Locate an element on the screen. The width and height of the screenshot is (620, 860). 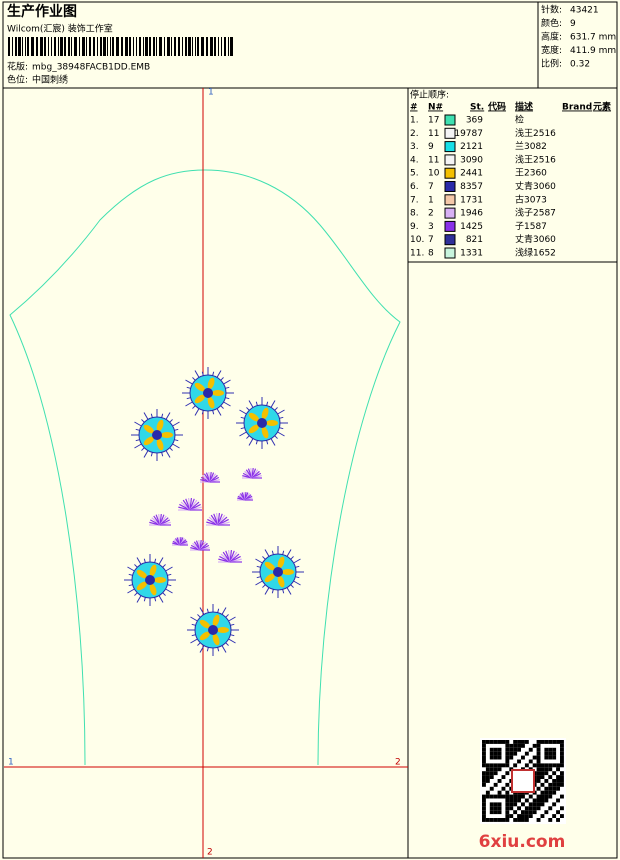
watermark: 6xiu.com is located at coordinates (522, 842).